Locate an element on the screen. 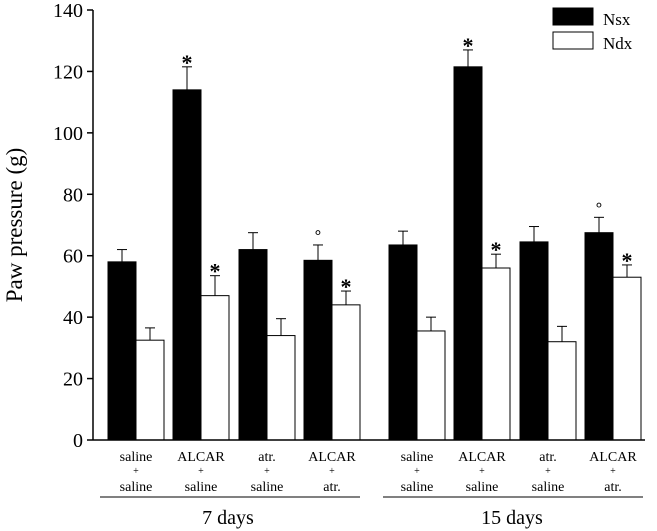 The width and height of the screenshot is (657, 531). y-tick-label: 0 is located at coordinates (78, 441).